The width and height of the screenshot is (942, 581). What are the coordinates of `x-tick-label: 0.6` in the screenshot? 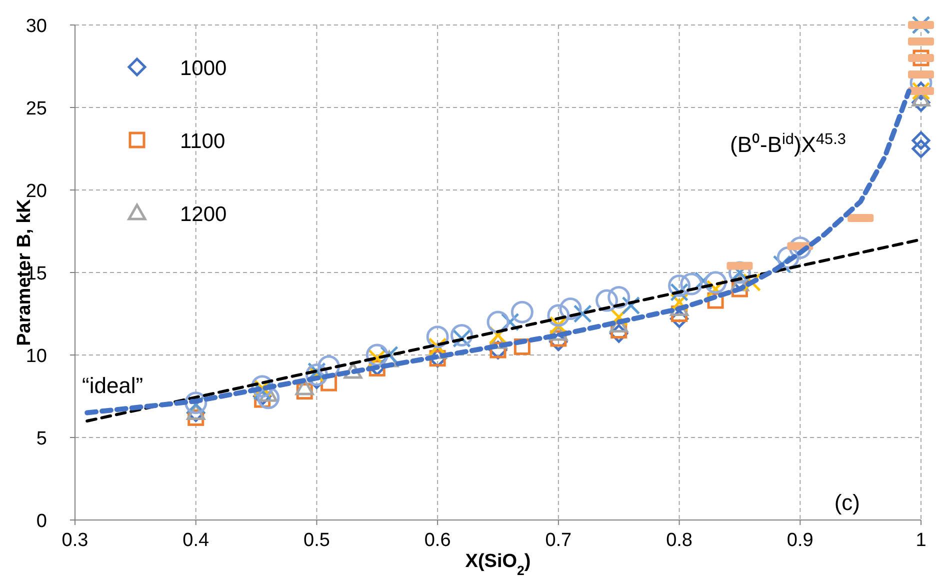 It's located at (437, 540).